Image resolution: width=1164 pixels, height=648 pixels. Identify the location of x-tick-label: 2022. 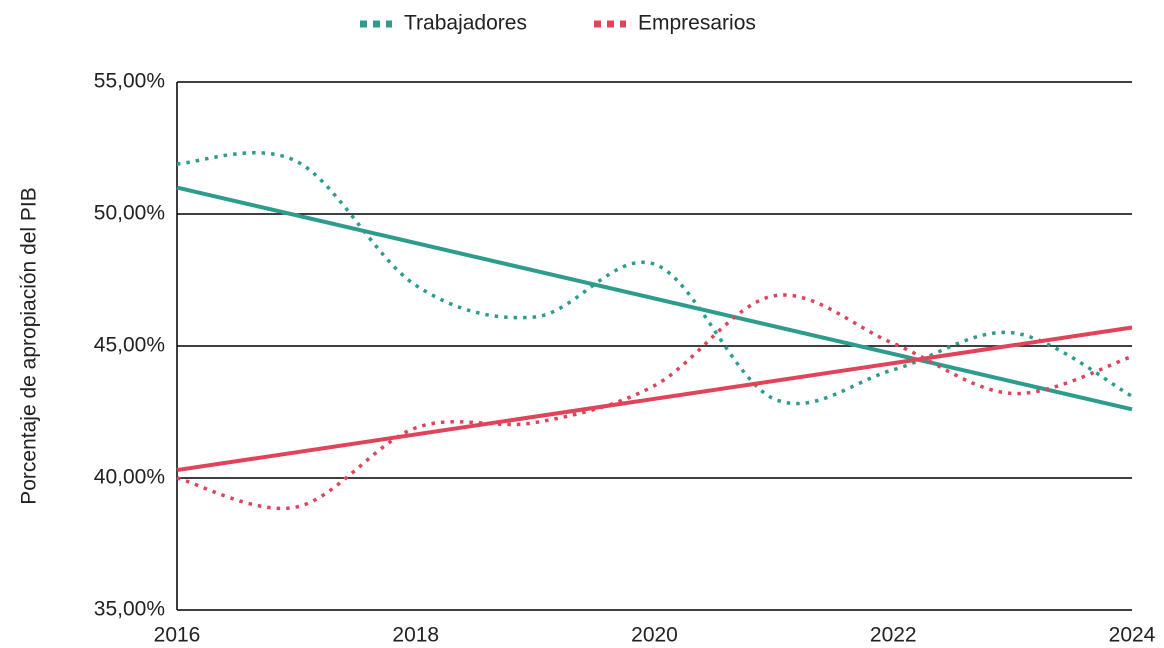
(893, 635).